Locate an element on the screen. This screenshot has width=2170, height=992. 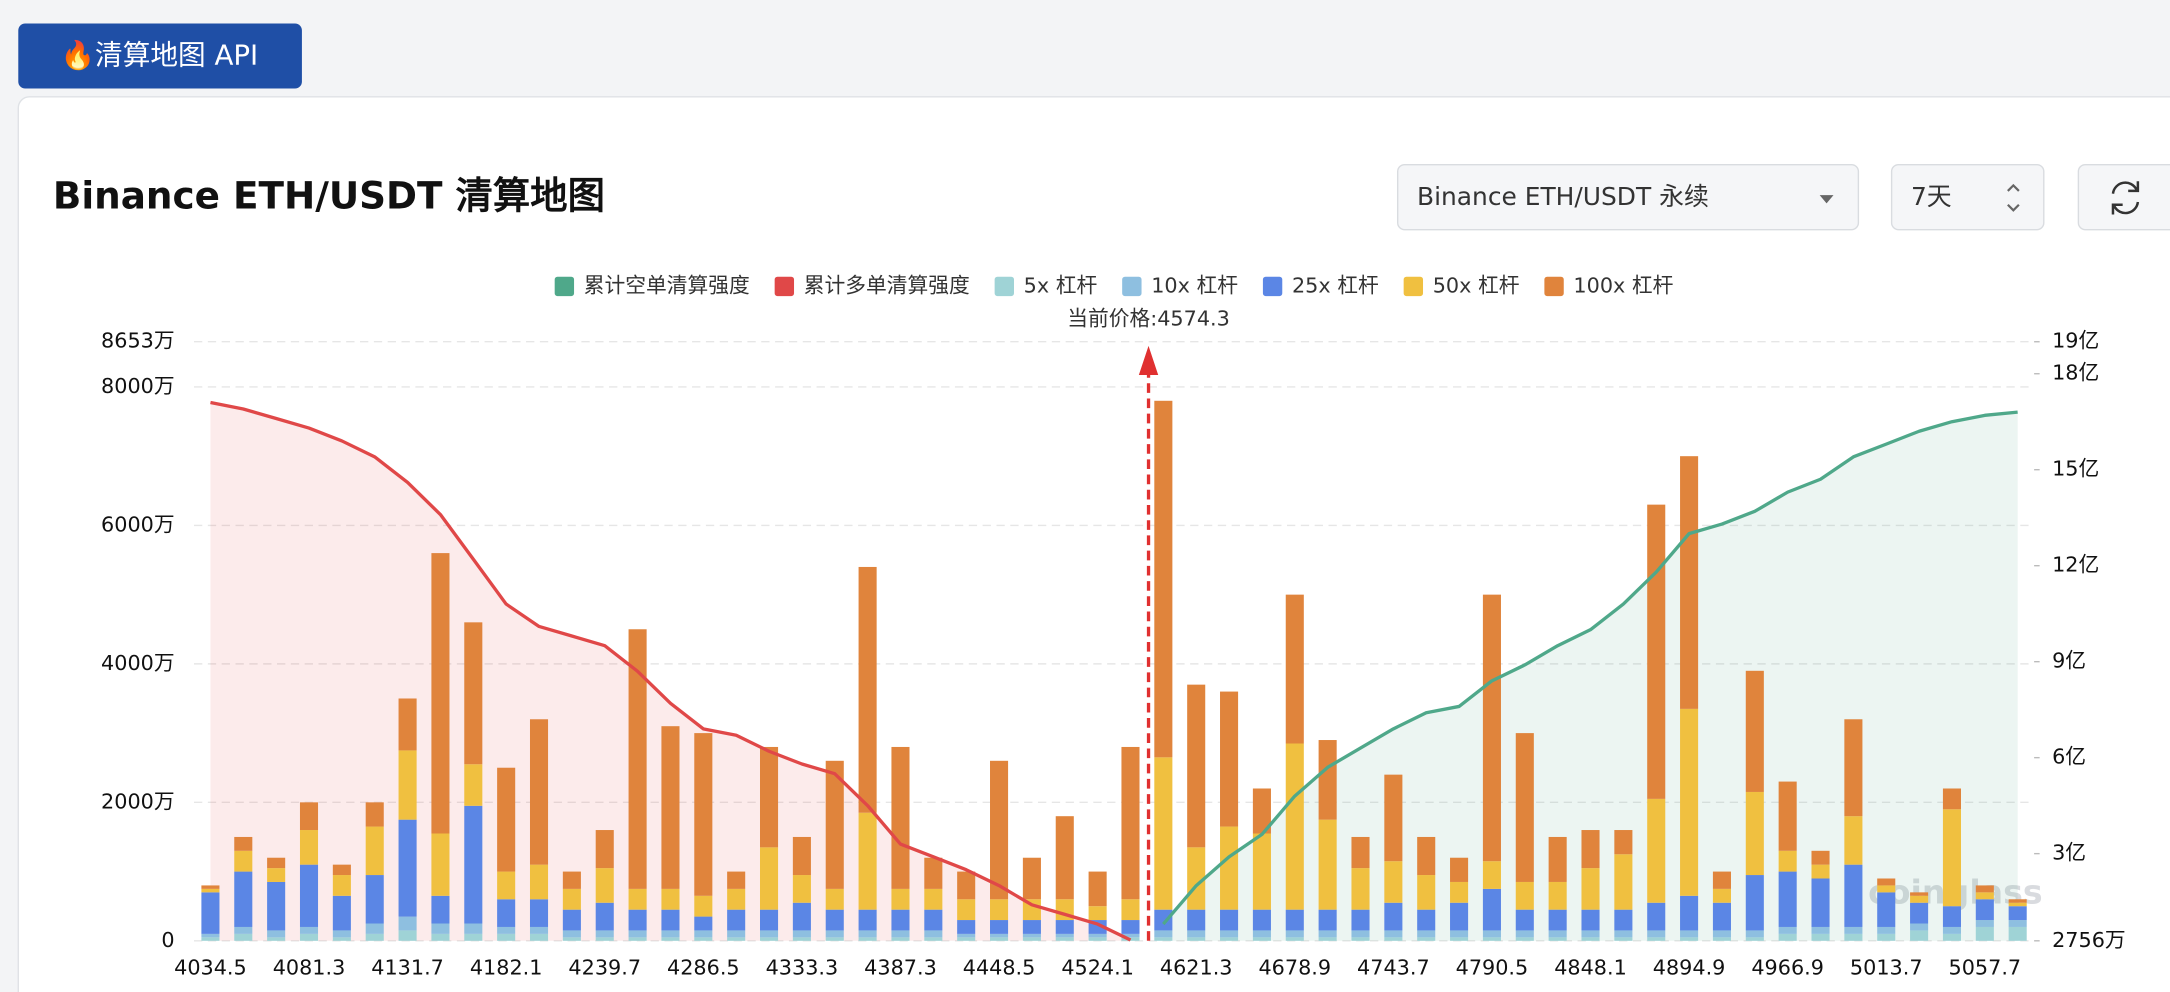
legend-label: 25x 杠杆 is located at coordinates (1335, 285).